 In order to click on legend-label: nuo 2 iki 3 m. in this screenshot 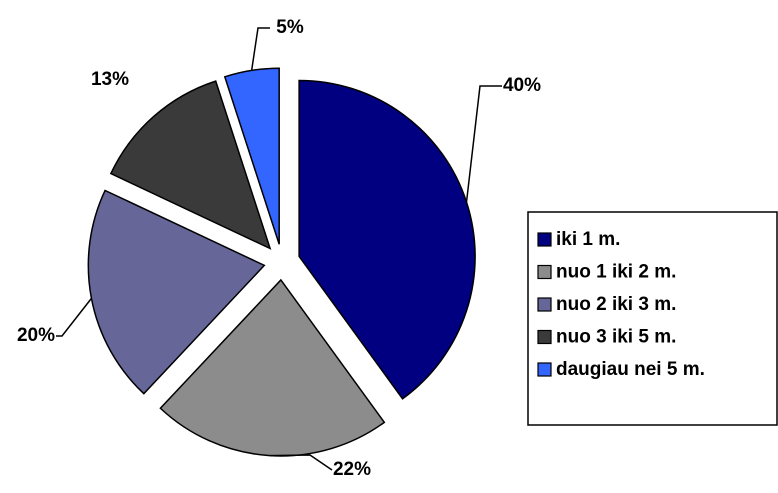, I will do `click(616, 304)`.